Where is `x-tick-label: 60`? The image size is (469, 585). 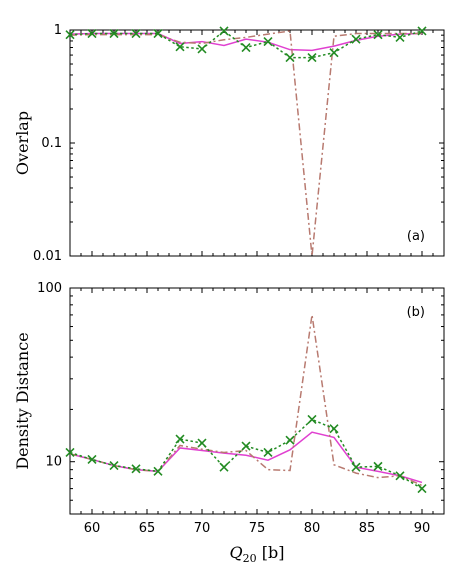
x-tick-label: 60 is located at coordinates (92, 528).